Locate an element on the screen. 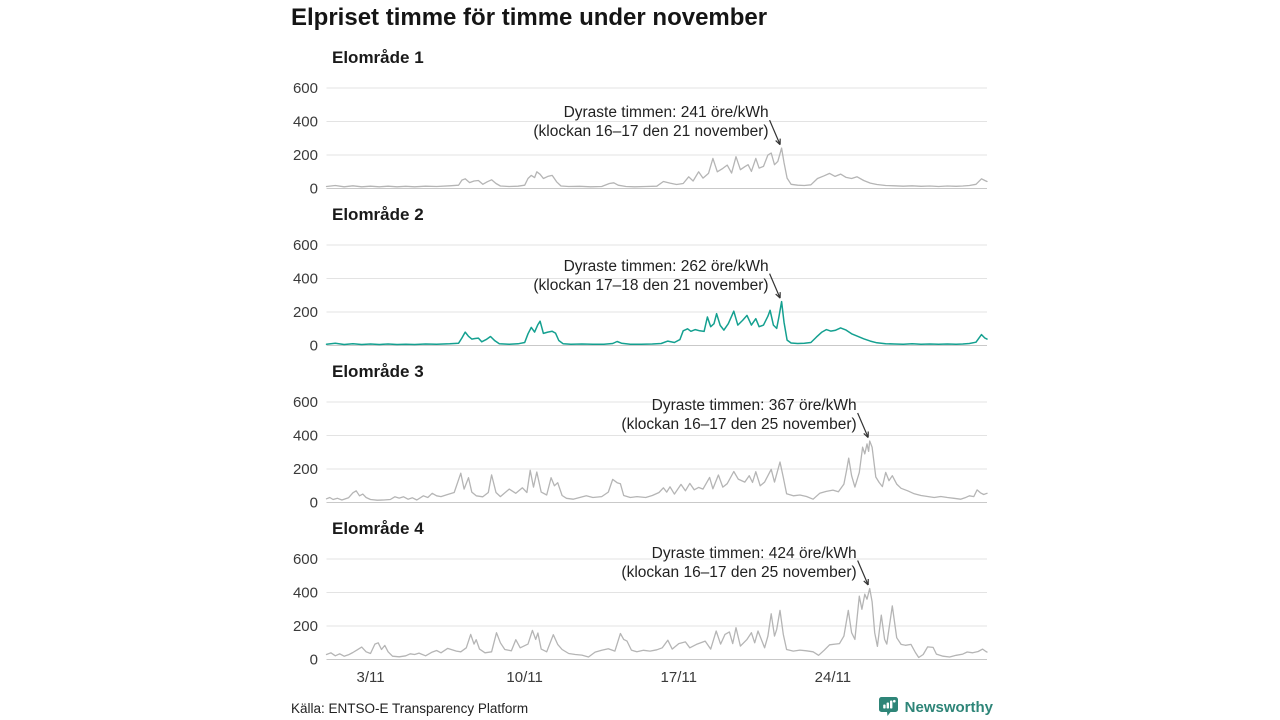 This screenshot has width=1280, height=720. x-tick-label: 3/11 is located at coordinates (370, 677).